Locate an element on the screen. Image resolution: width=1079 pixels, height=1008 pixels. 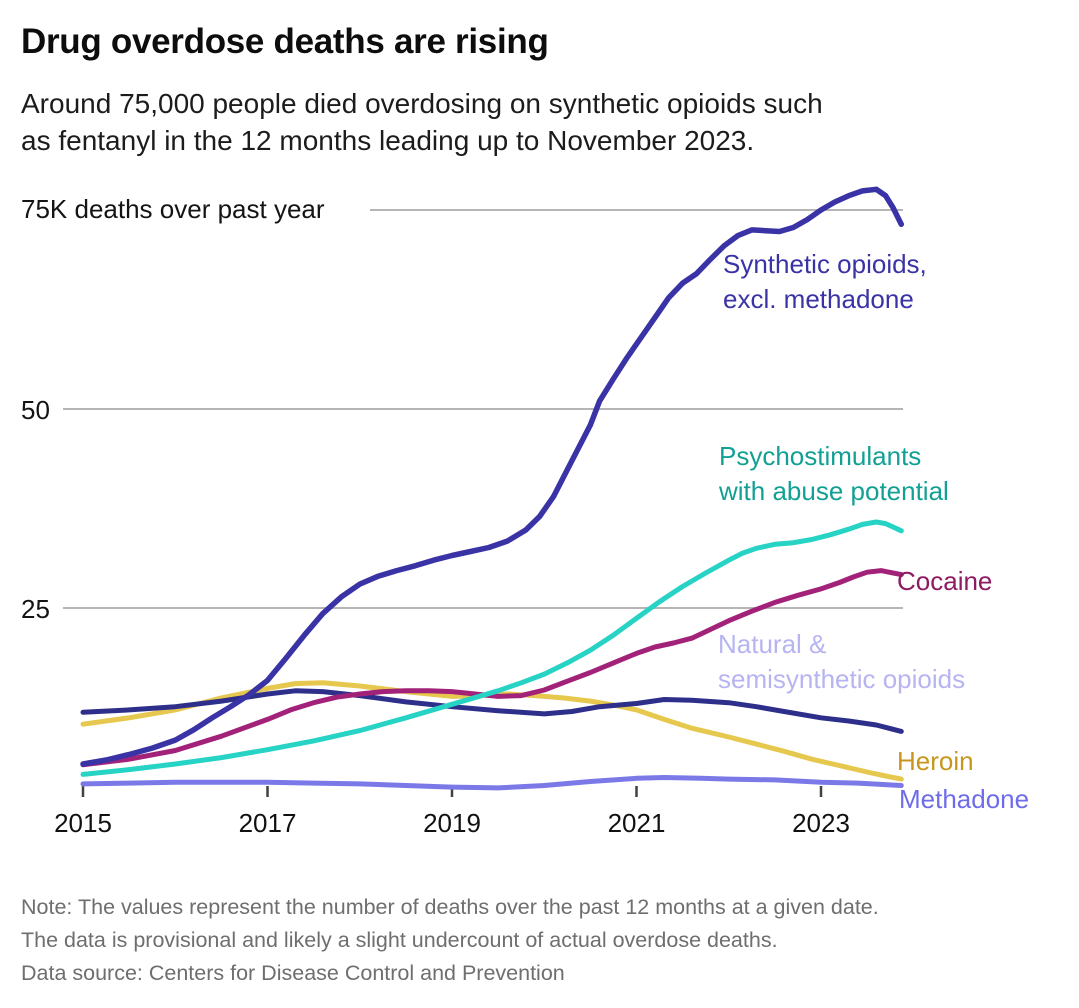
series-label-line: Synthetic opioids, is located at coordinates (825, 264).